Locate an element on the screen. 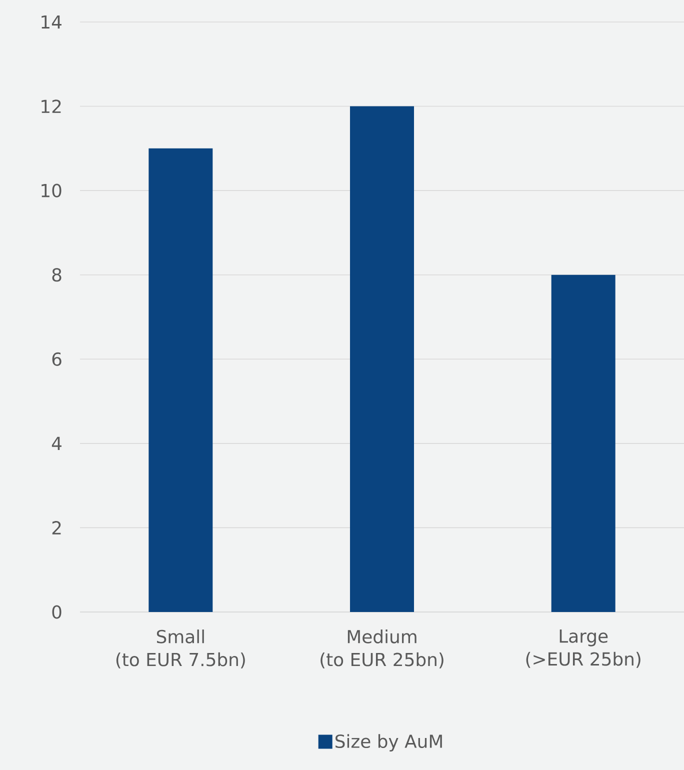 The image size is (684, 770). x-tick-label: Medium (to EUR 25bn) is located at coordinates (382, 649).